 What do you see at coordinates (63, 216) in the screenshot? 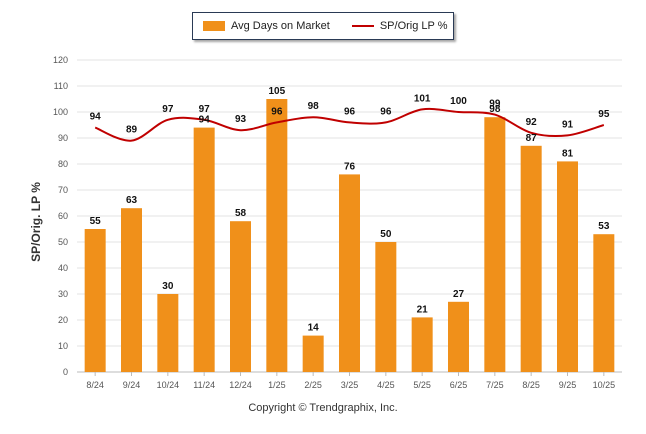
I see `y-tick-label: 60` at bounding box center [63, 216].